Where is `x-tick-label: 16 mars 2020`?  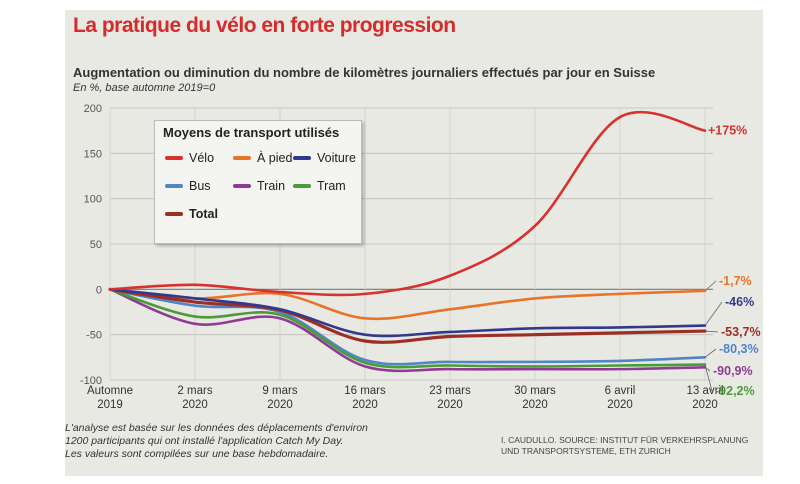 x-tick-label: 16 mars 2020 is located at coordinates (365, 398).